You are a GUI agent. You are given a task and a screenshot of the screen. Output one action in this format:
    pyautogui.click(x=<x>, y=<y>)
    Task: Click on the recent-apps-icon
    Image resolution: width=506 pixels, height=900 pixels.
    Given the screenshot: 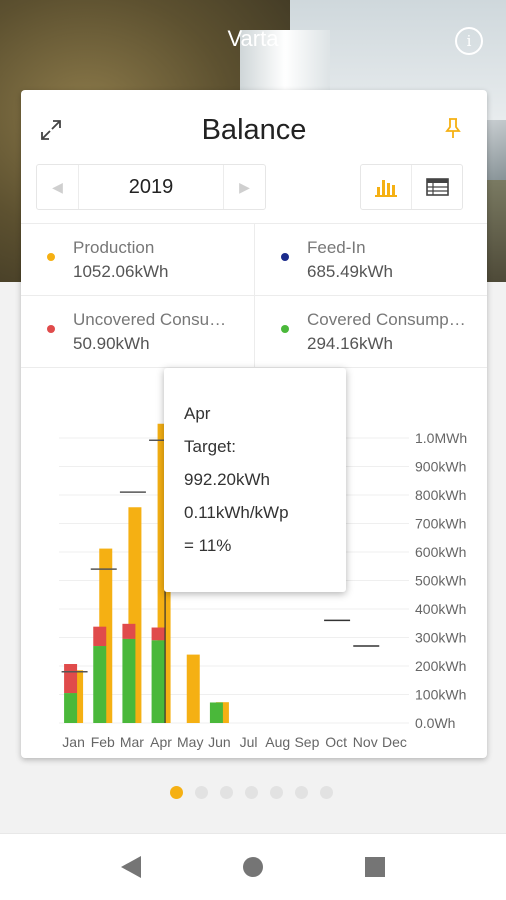 What is the action you would take?
    pyautogui.click(x=375, y=867)
    